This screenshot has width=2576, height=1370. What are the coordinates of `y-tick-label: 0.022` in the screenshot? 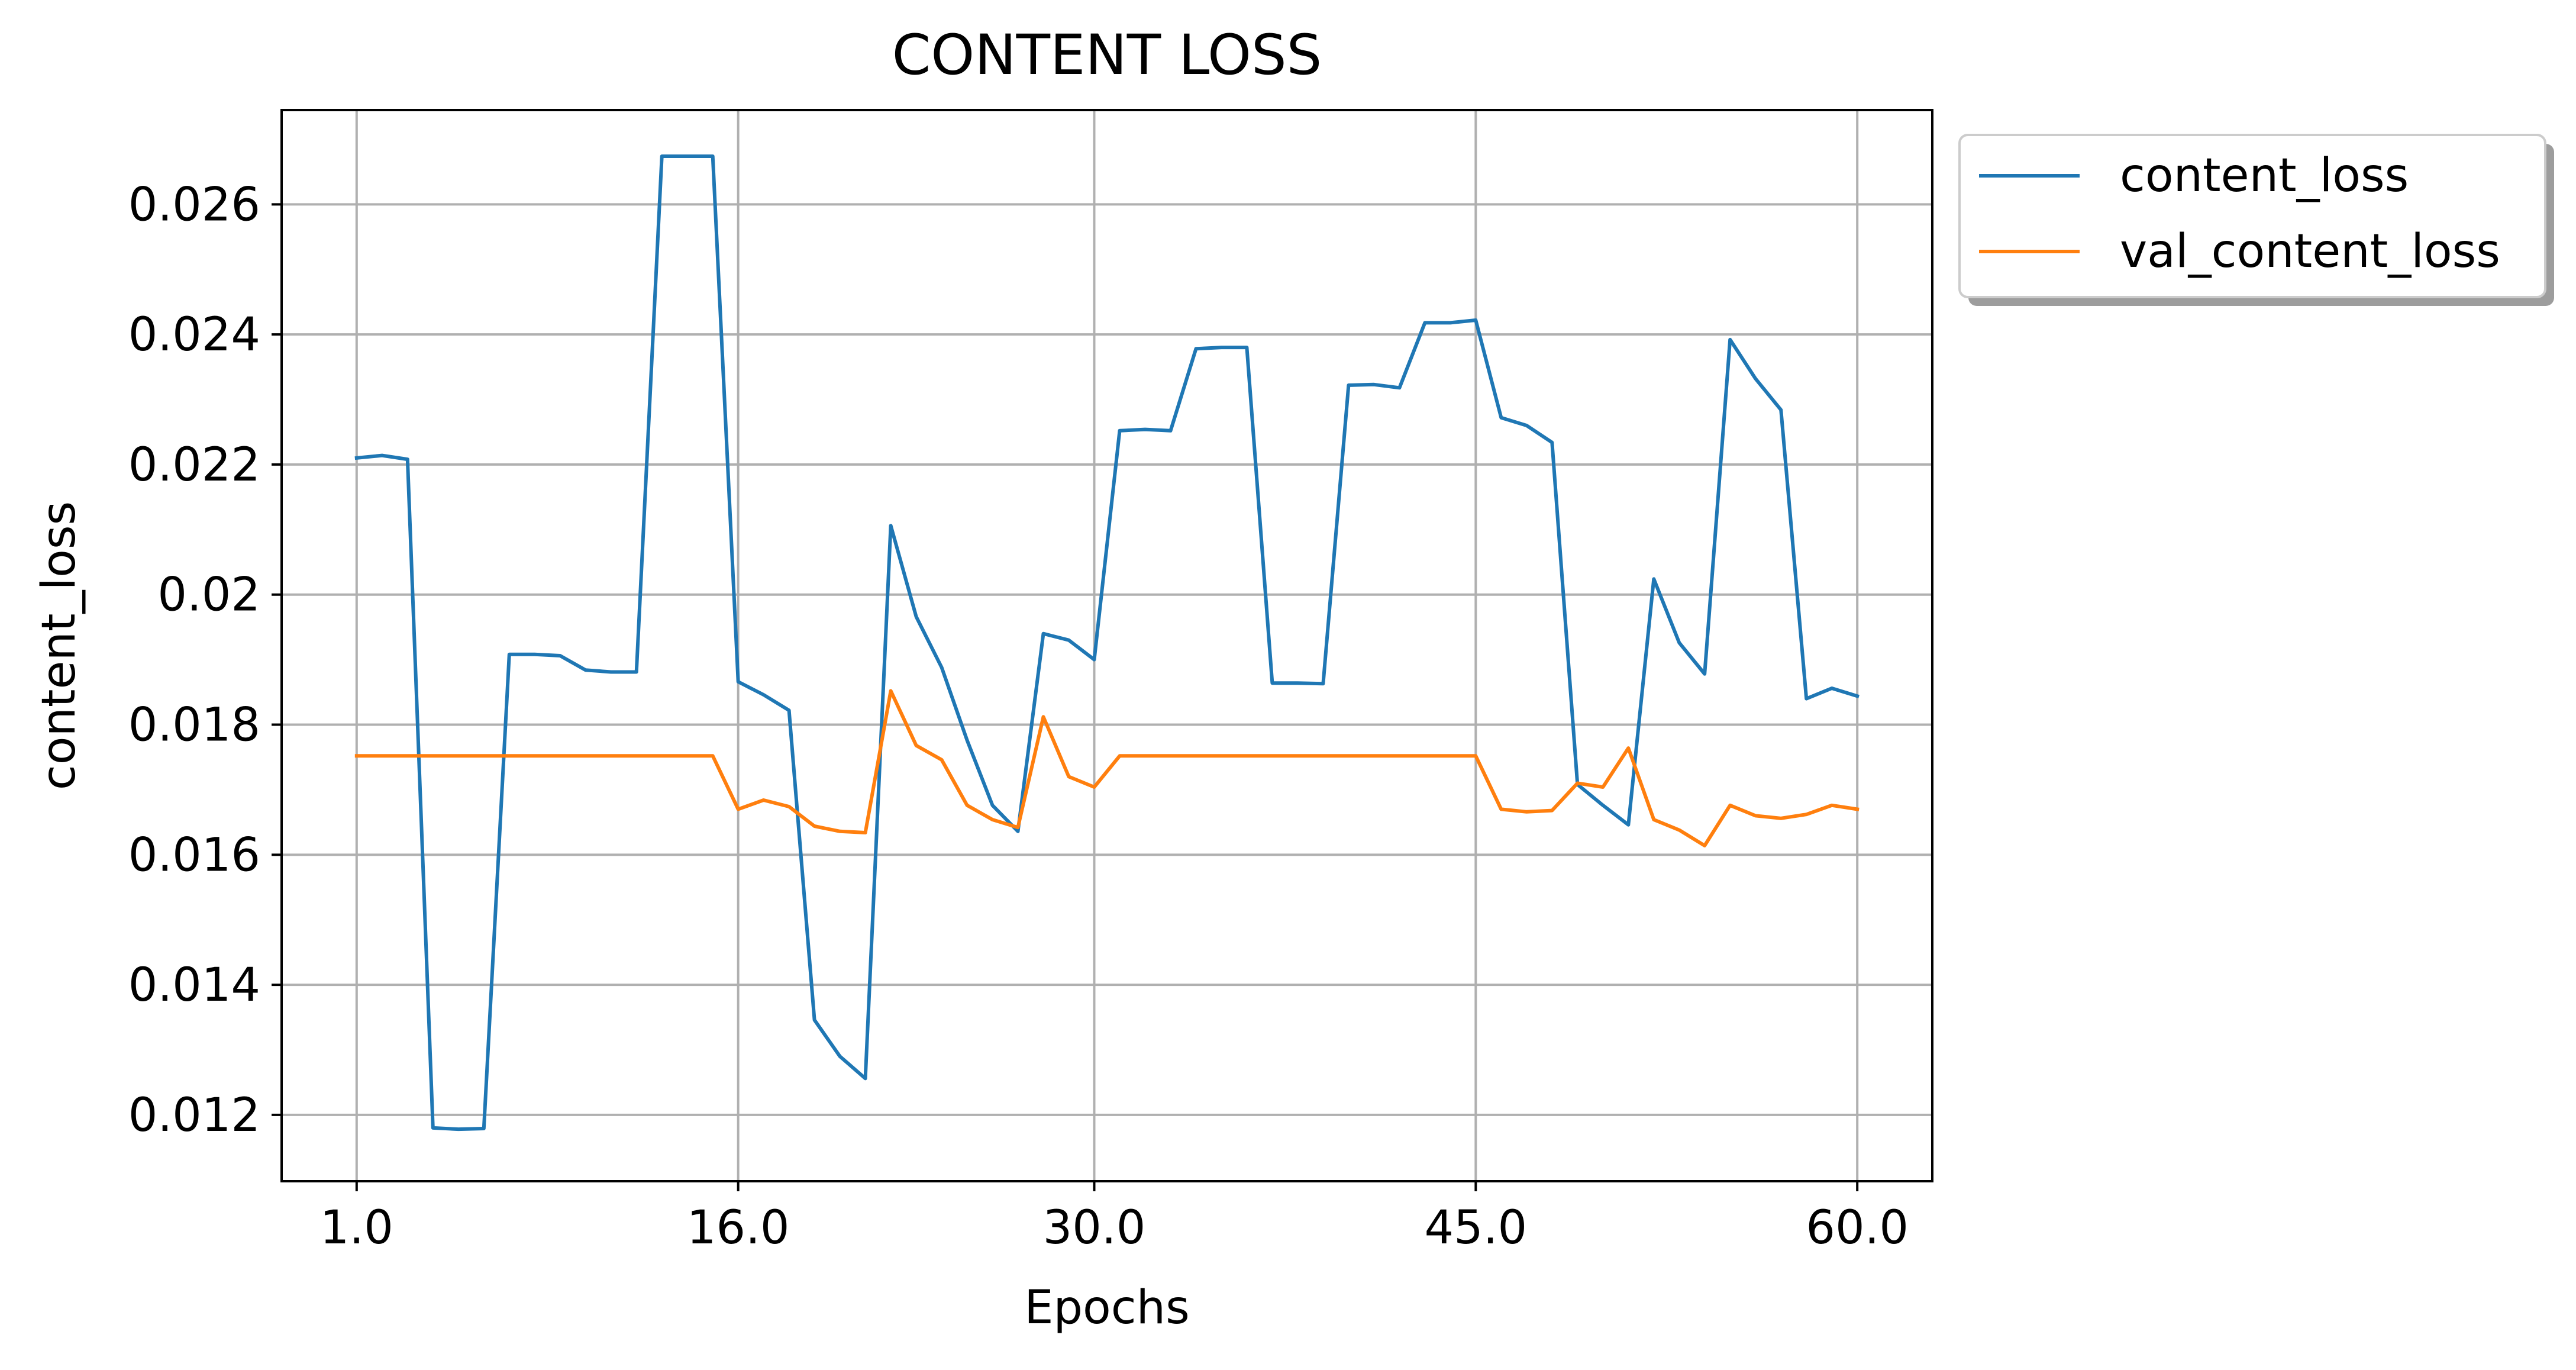 It's located at (194, 465).